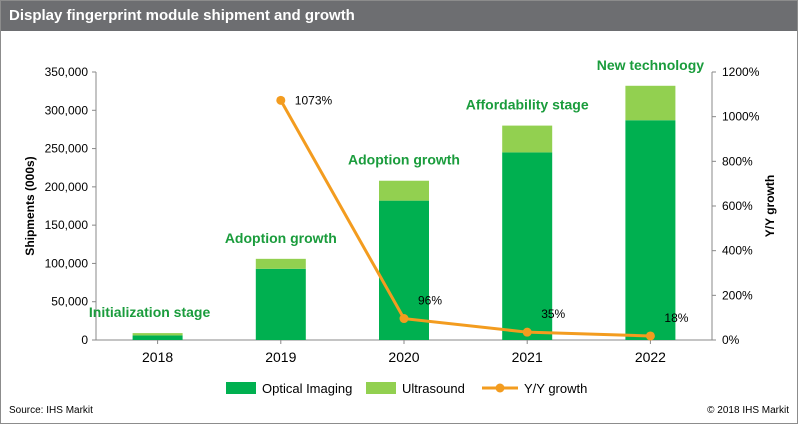  I want to click on legend-swatch-ultrasound, so click(381, 388).